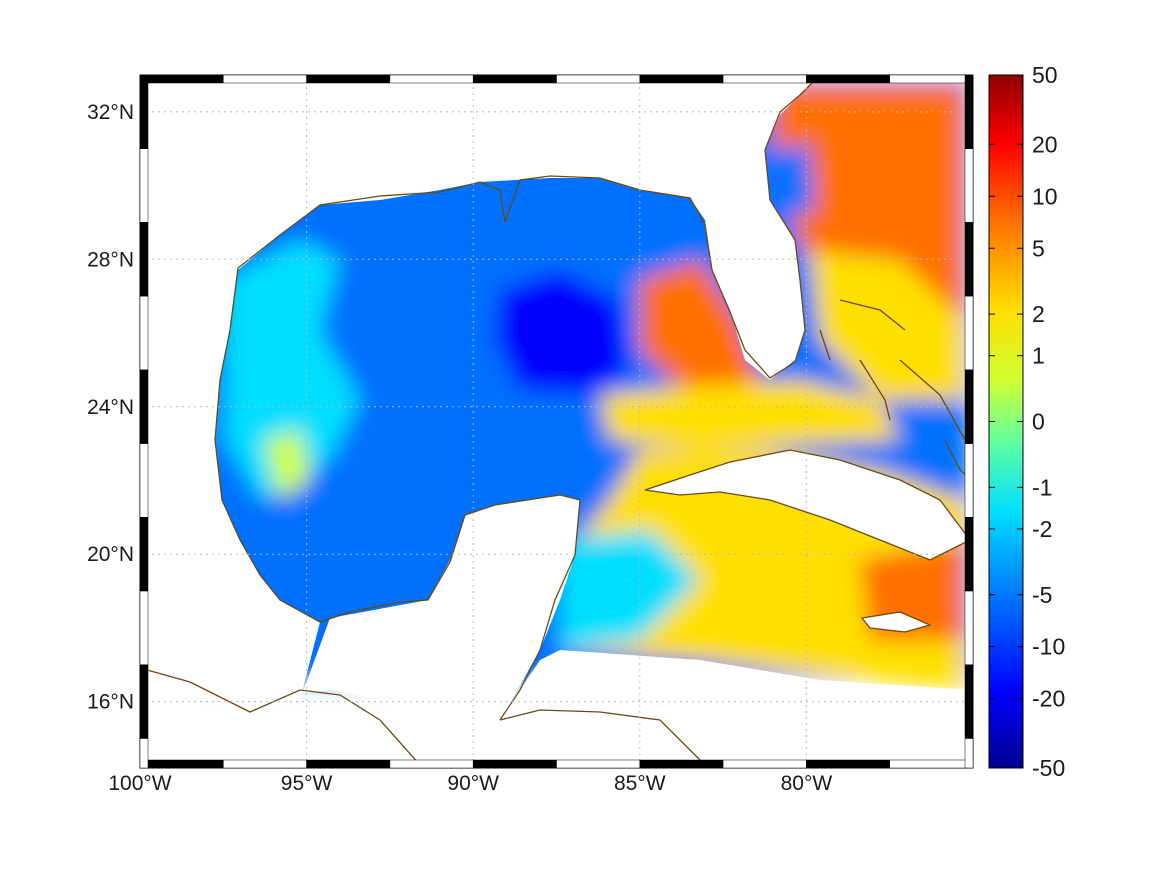 The image size is (1167, 875). What do you see at coordinates (110, 112) in the screenshot?
I see `lat-tick-label: 32°N` at bounding box center [110, 112].